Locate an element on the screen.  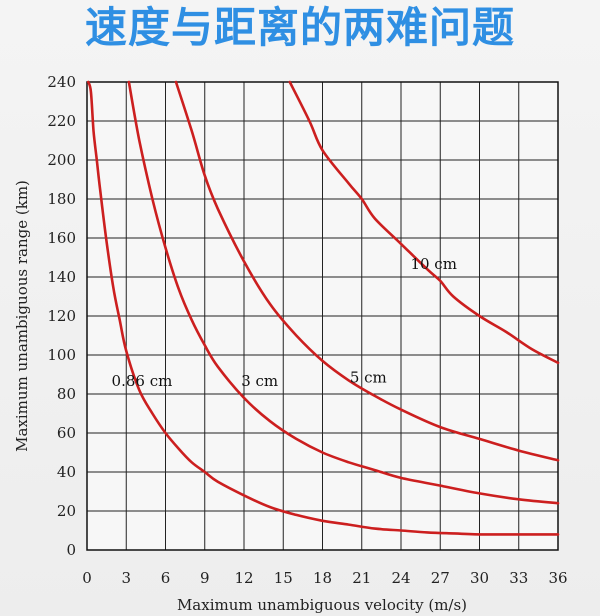
page-title: 速度与距离的两难问题 is located at coordinates (299, 27).